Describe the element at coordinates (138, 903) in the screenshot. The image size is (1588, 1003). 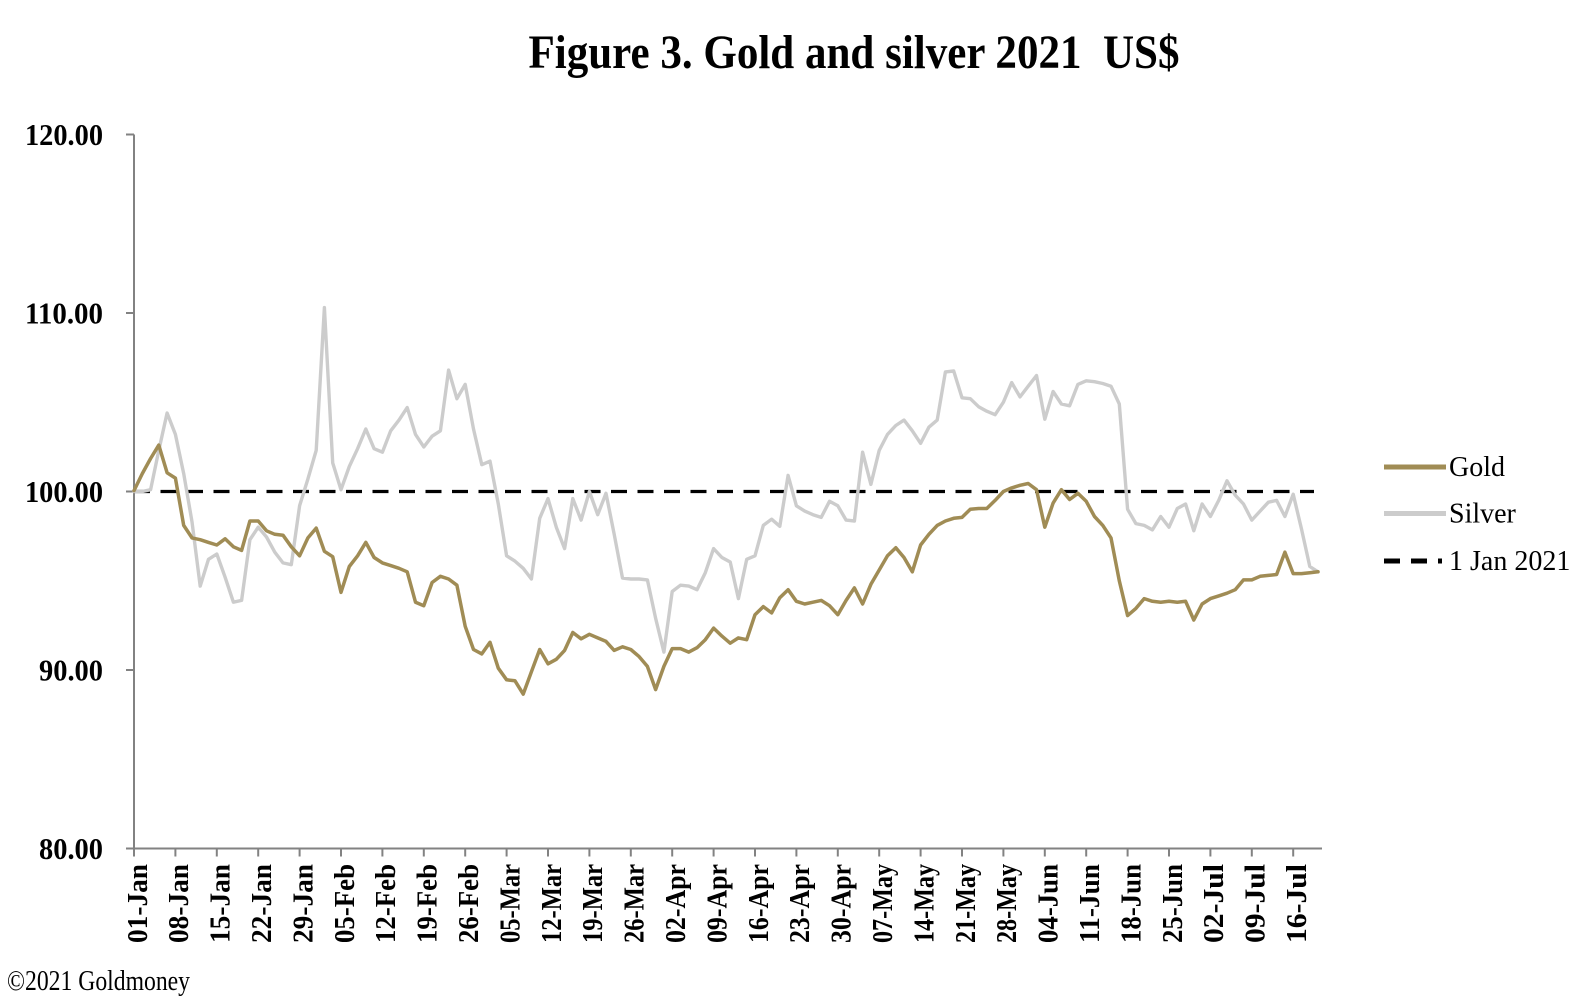
I see `svg-text: 01-Jan` at that location.